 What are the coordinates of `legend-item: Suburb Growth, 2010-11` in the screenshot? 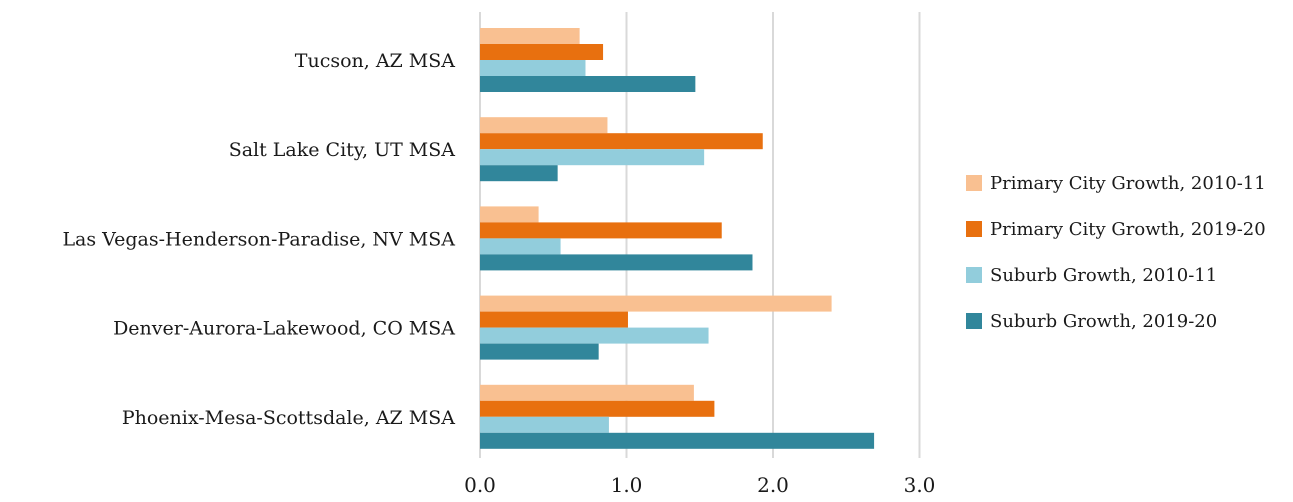 It's located at (1126, 275).